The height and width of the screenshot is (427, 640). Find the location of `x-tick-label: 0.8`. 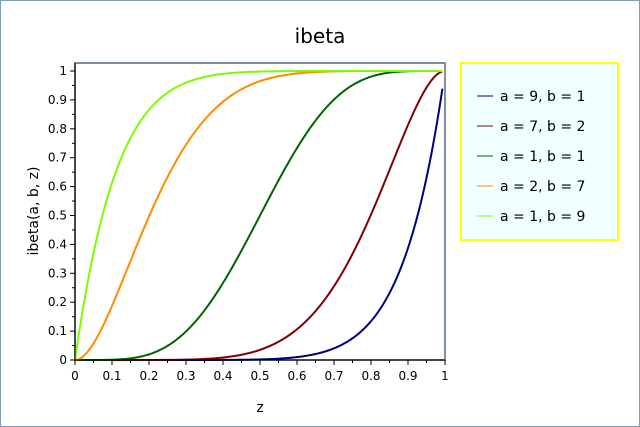

x-tick-label: 0.8 is located at coordinates (370, 376).